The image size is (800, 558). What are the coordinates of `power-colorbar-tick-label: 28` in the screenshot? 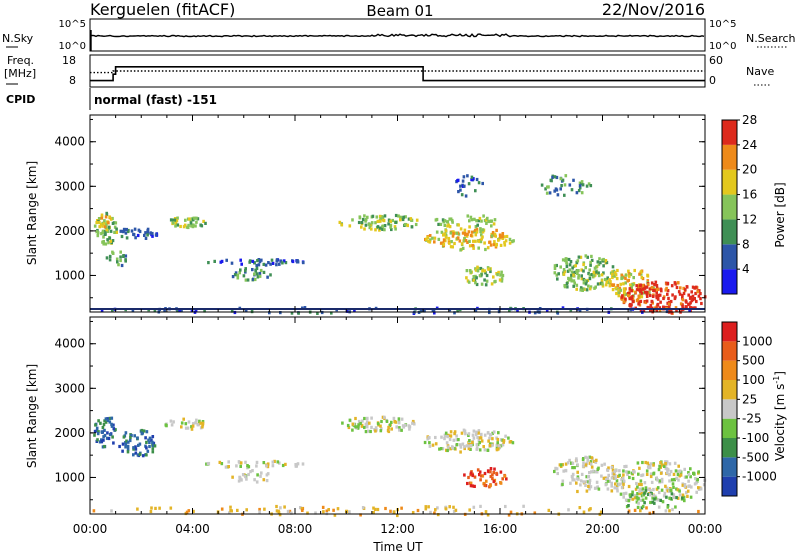 It's located at (749, 120).